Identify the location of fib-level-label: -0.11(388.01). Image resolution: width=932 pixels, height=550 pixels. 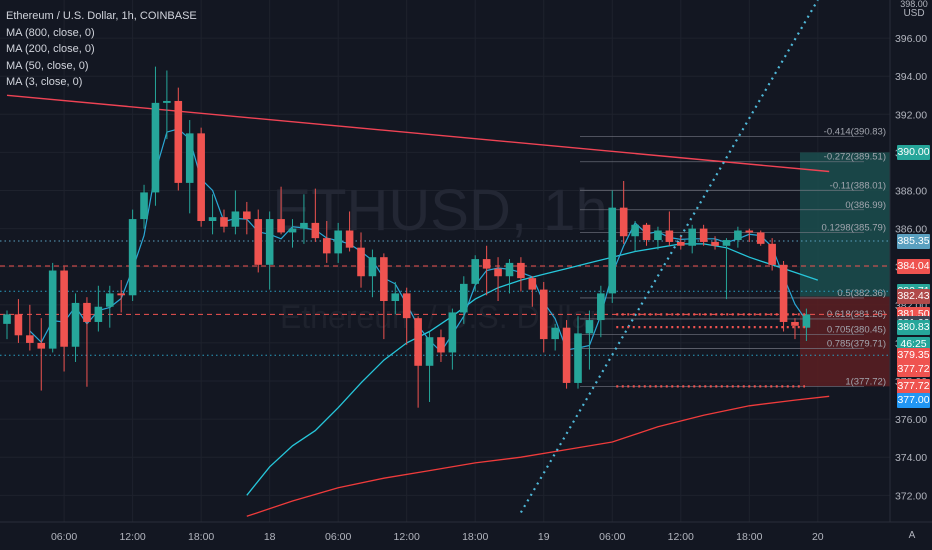
(858, 185).